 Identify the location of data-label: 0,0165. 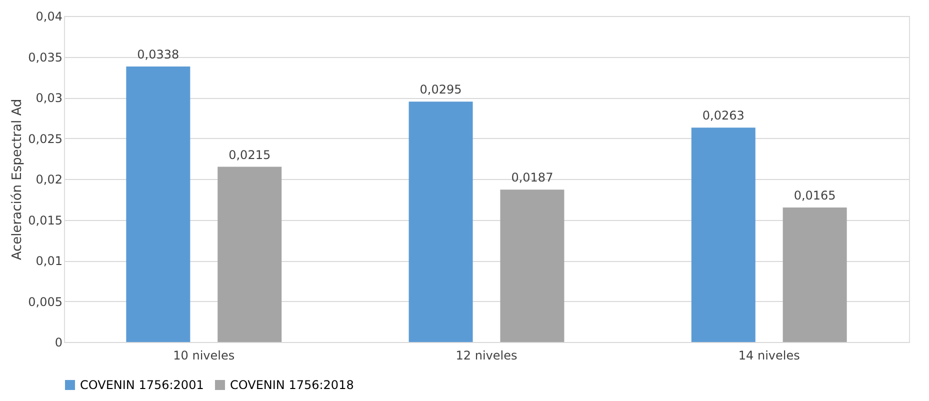
(815, 195).